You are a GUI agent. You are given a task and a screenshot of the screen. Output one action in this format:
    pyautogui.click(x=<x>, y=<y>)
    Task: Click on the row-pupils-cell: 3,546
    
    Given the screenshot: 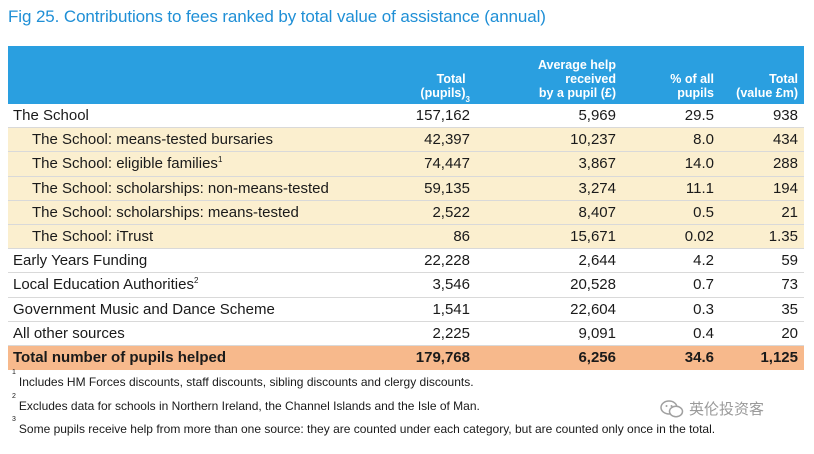 What is the action you would take?
    pyautogui.click(x=451, y=285)
    